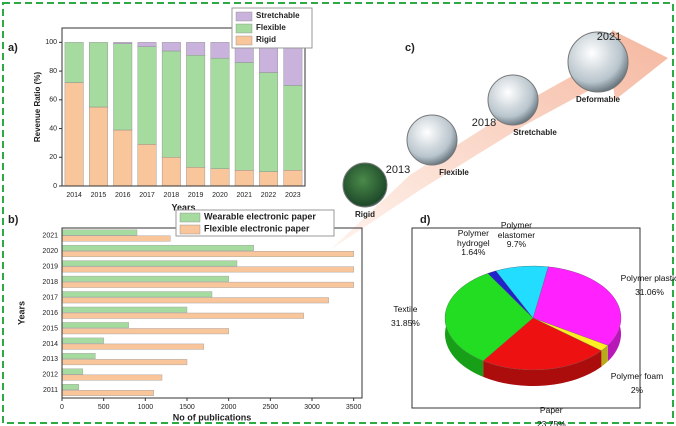  Describe the element at coordinates (99, 195) in the screenshot. I see `x-tick-label: 2015` at that location.